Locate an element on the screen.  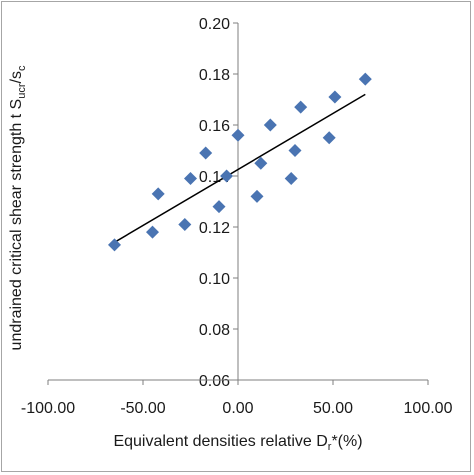
x-tick-label: 0.00 is located at coordinates (237, 408).